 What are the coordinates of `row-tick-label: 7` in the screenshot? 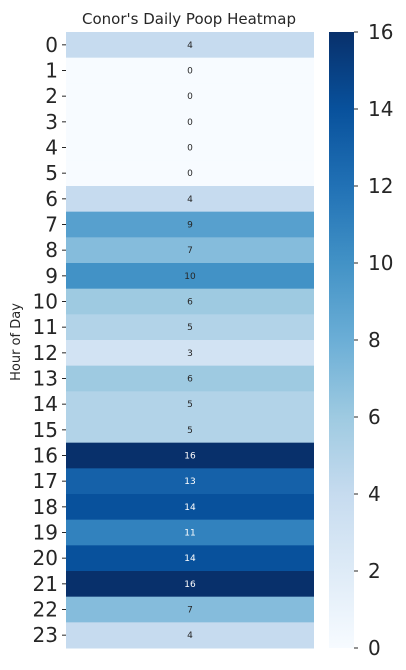 It's located at (51, 225).